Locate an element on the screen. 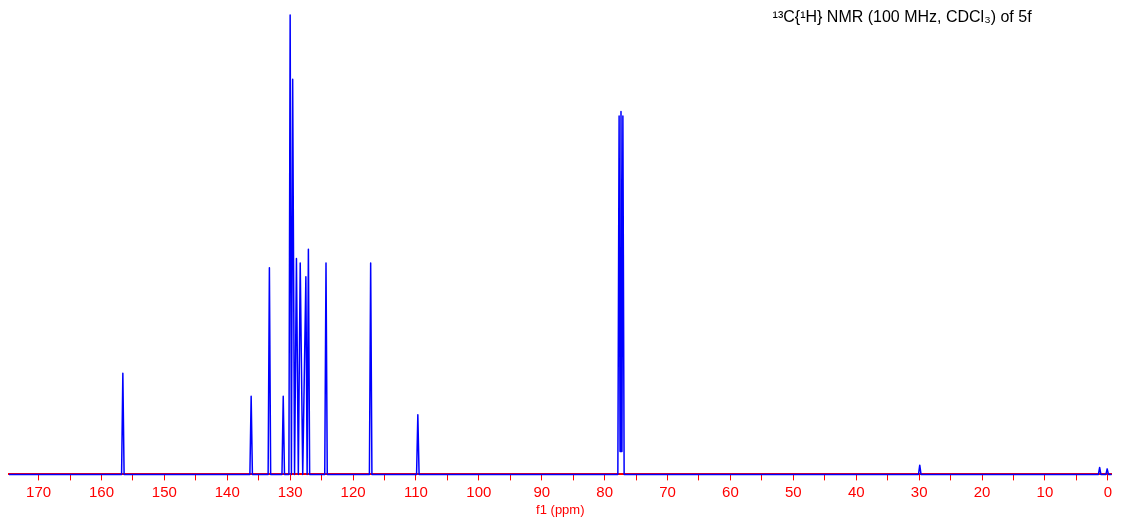 The image size is (1123, 526). chart-title: ¹³C{¹H} NMR (100 MHz, CDCl₃) of 5f is located at coordinates (902, 17).